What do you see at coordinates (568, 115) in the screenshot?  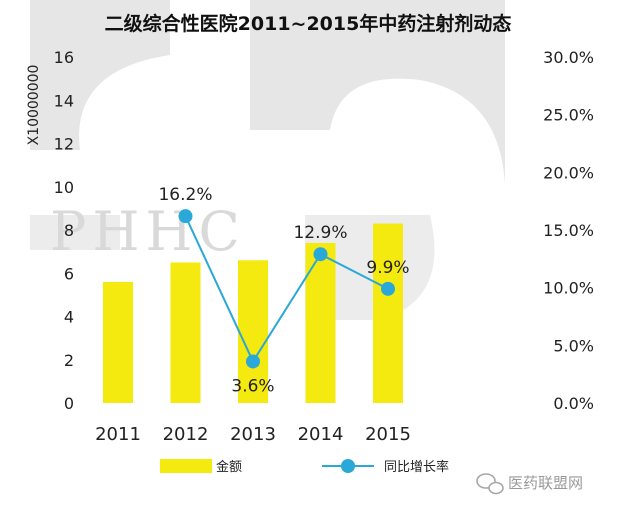 I see `right-tick-label: 25.0%` at bounding box center [568, 115].